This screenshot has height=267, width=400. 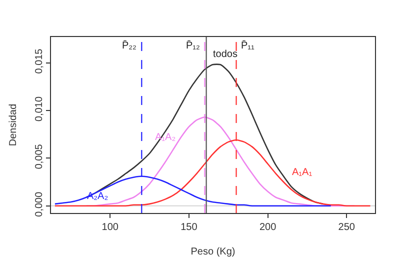 I want to click on x-axis-title: Peso (Kg), so click(x=213, y=252).